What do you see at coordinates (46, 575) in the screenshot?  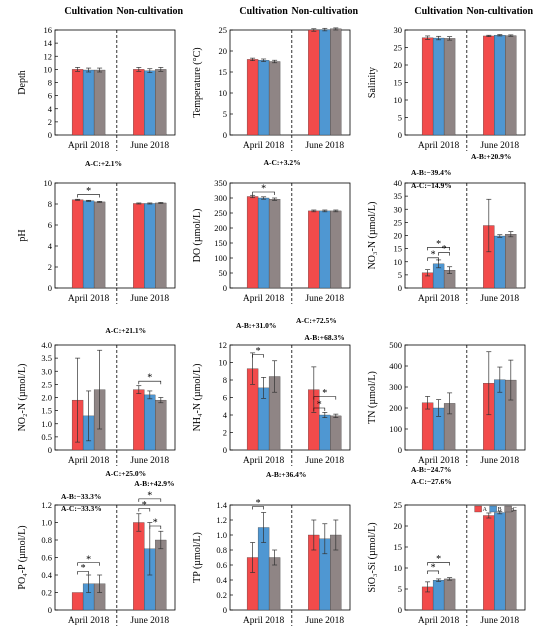 I see `y-tick-label: 0.4` at bounding box center [46, 575].